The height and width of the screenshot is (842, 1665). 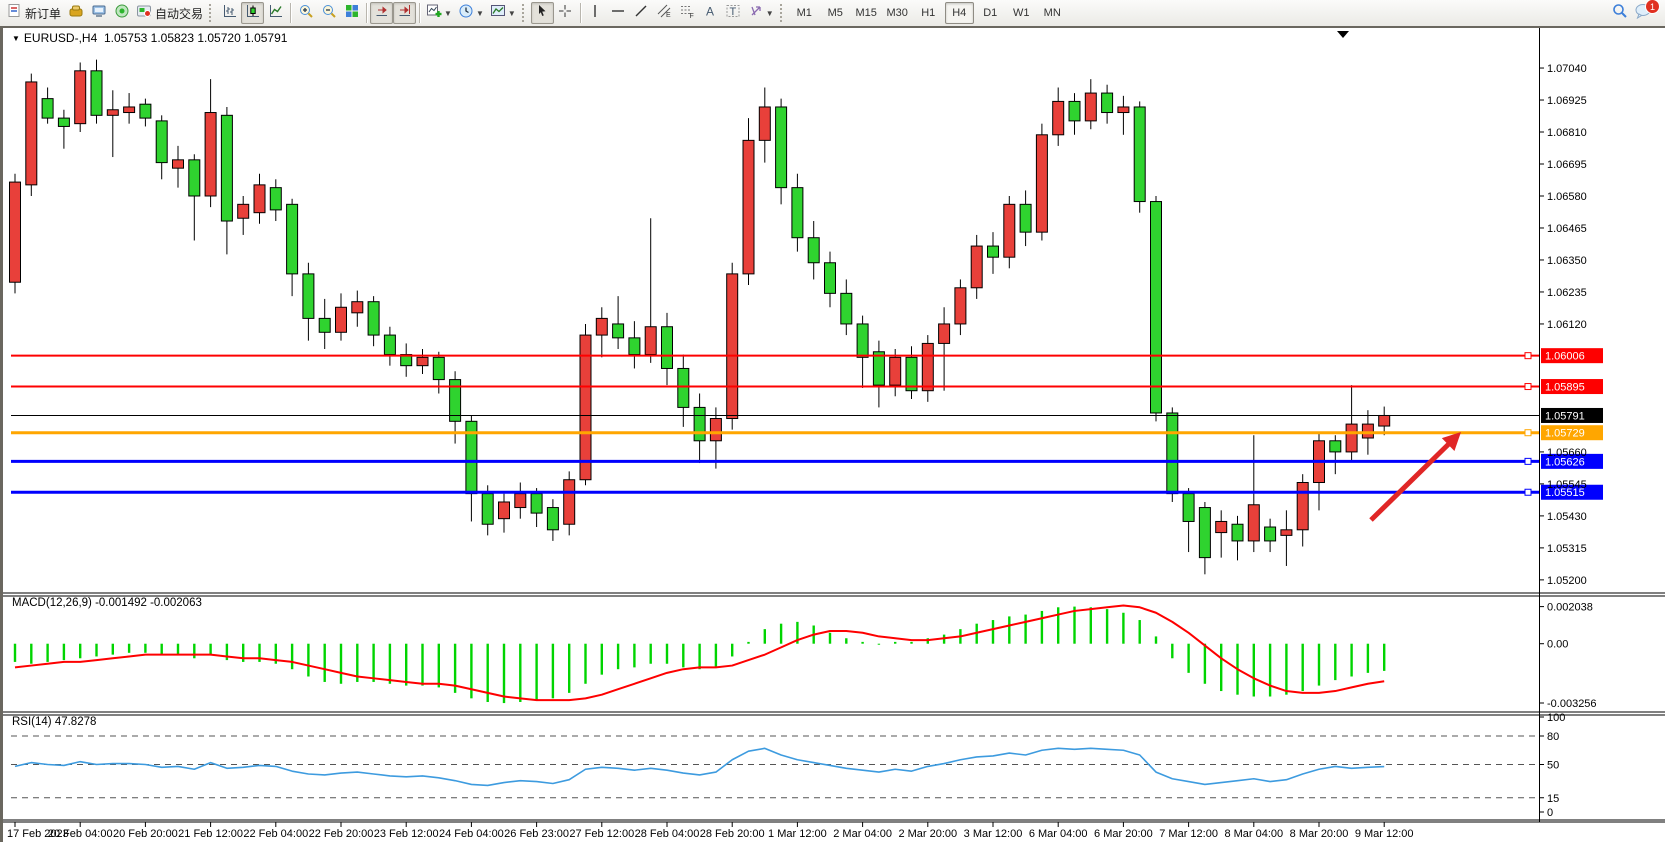 What do you see at coordinates (1567, 101) in the screenshot?
I see `svg-text: 1.06925` at bounding box center [1567, 101].